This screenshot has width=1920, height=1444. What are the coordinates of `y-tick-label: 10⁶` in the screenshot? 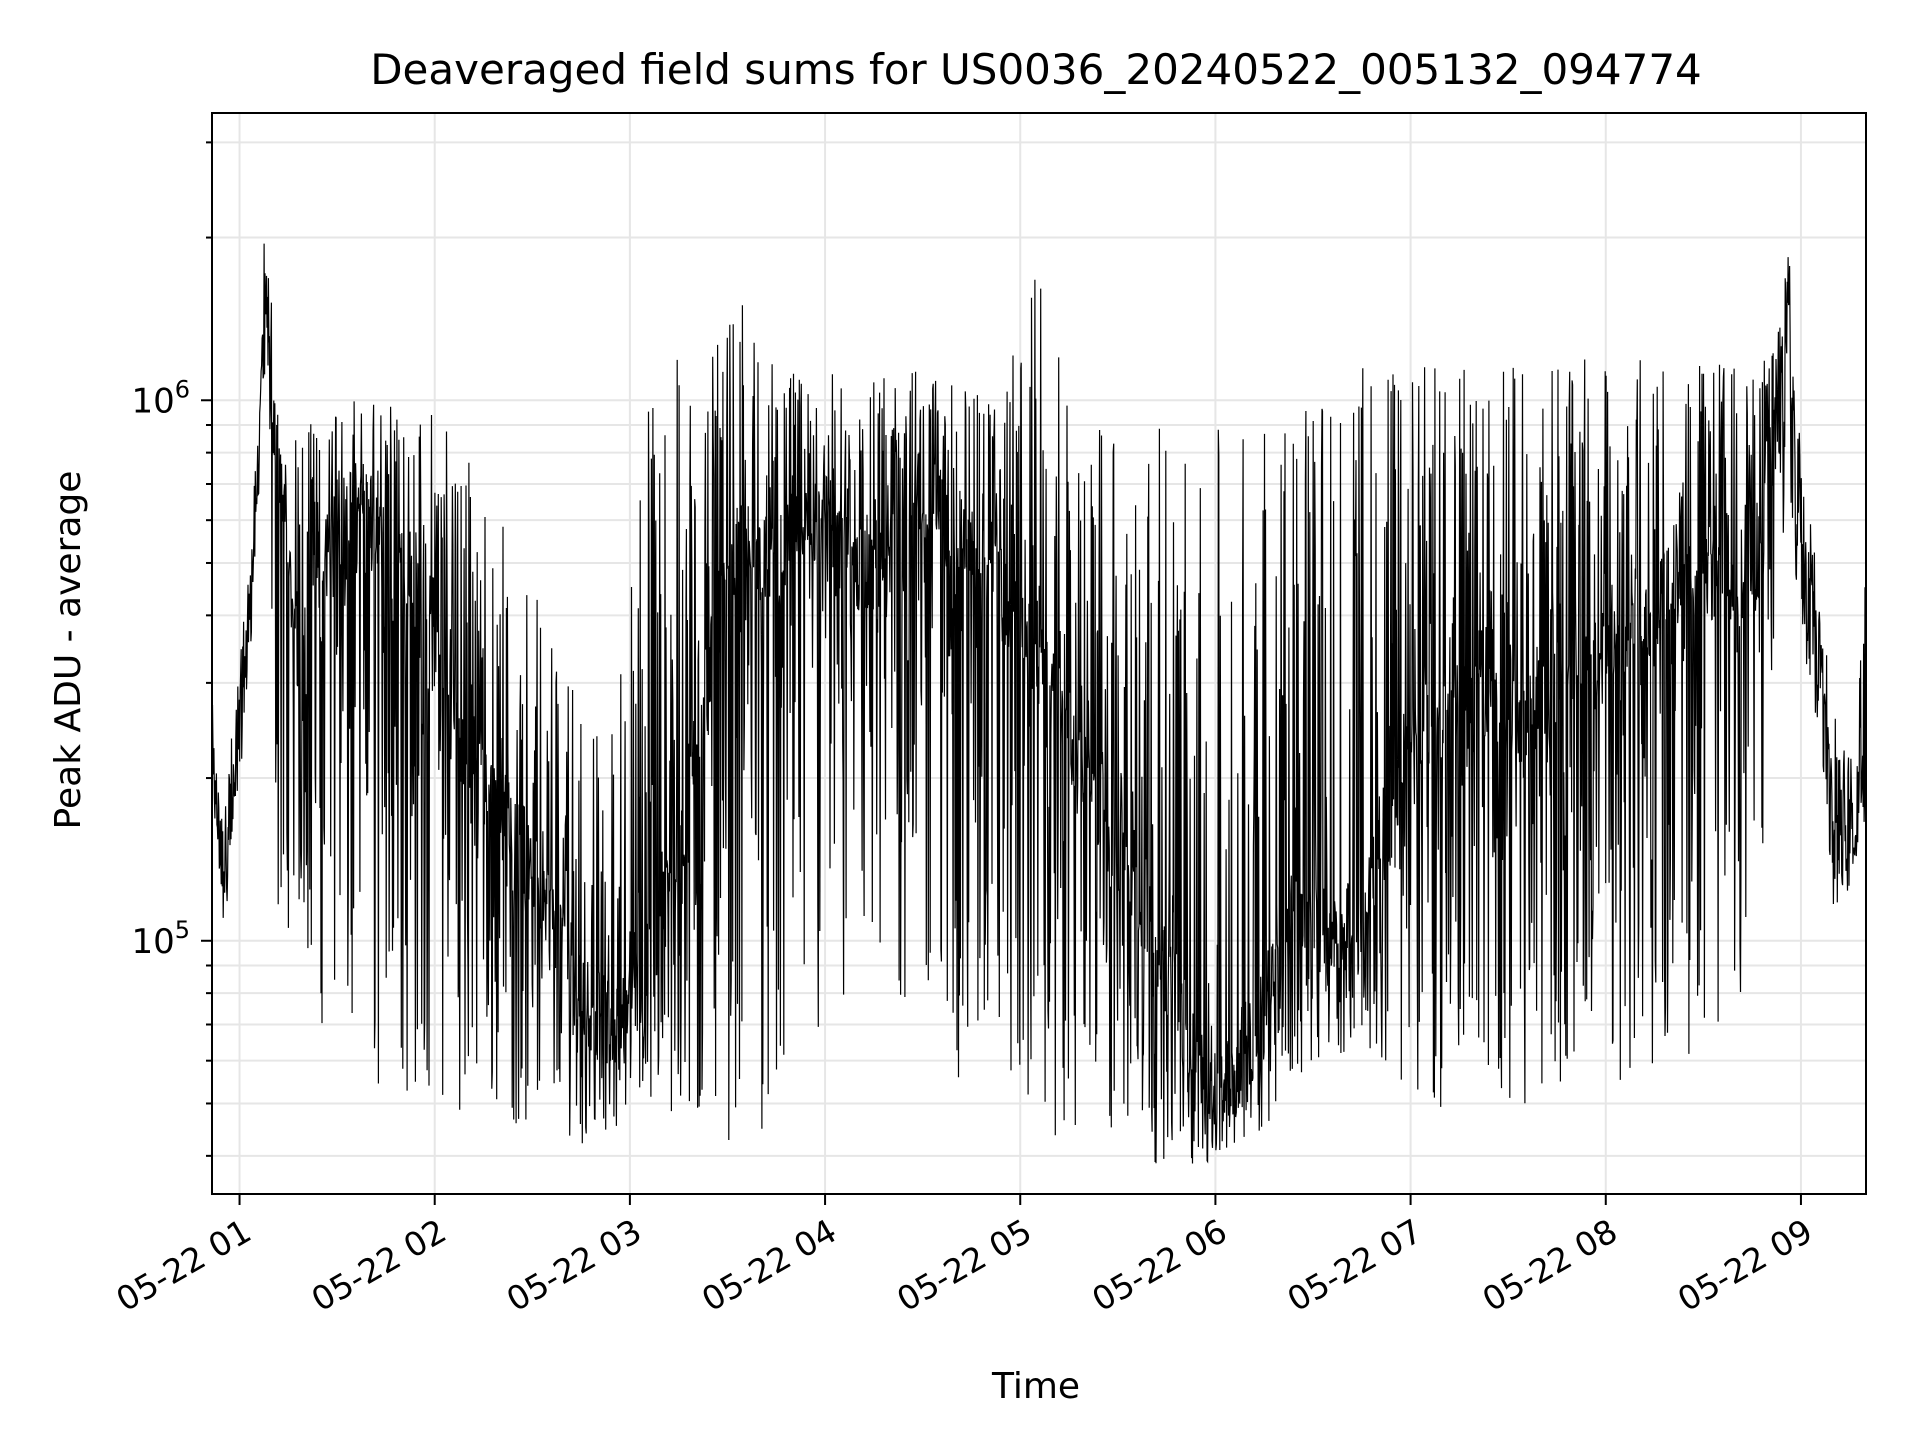 It's located at (160, 398).